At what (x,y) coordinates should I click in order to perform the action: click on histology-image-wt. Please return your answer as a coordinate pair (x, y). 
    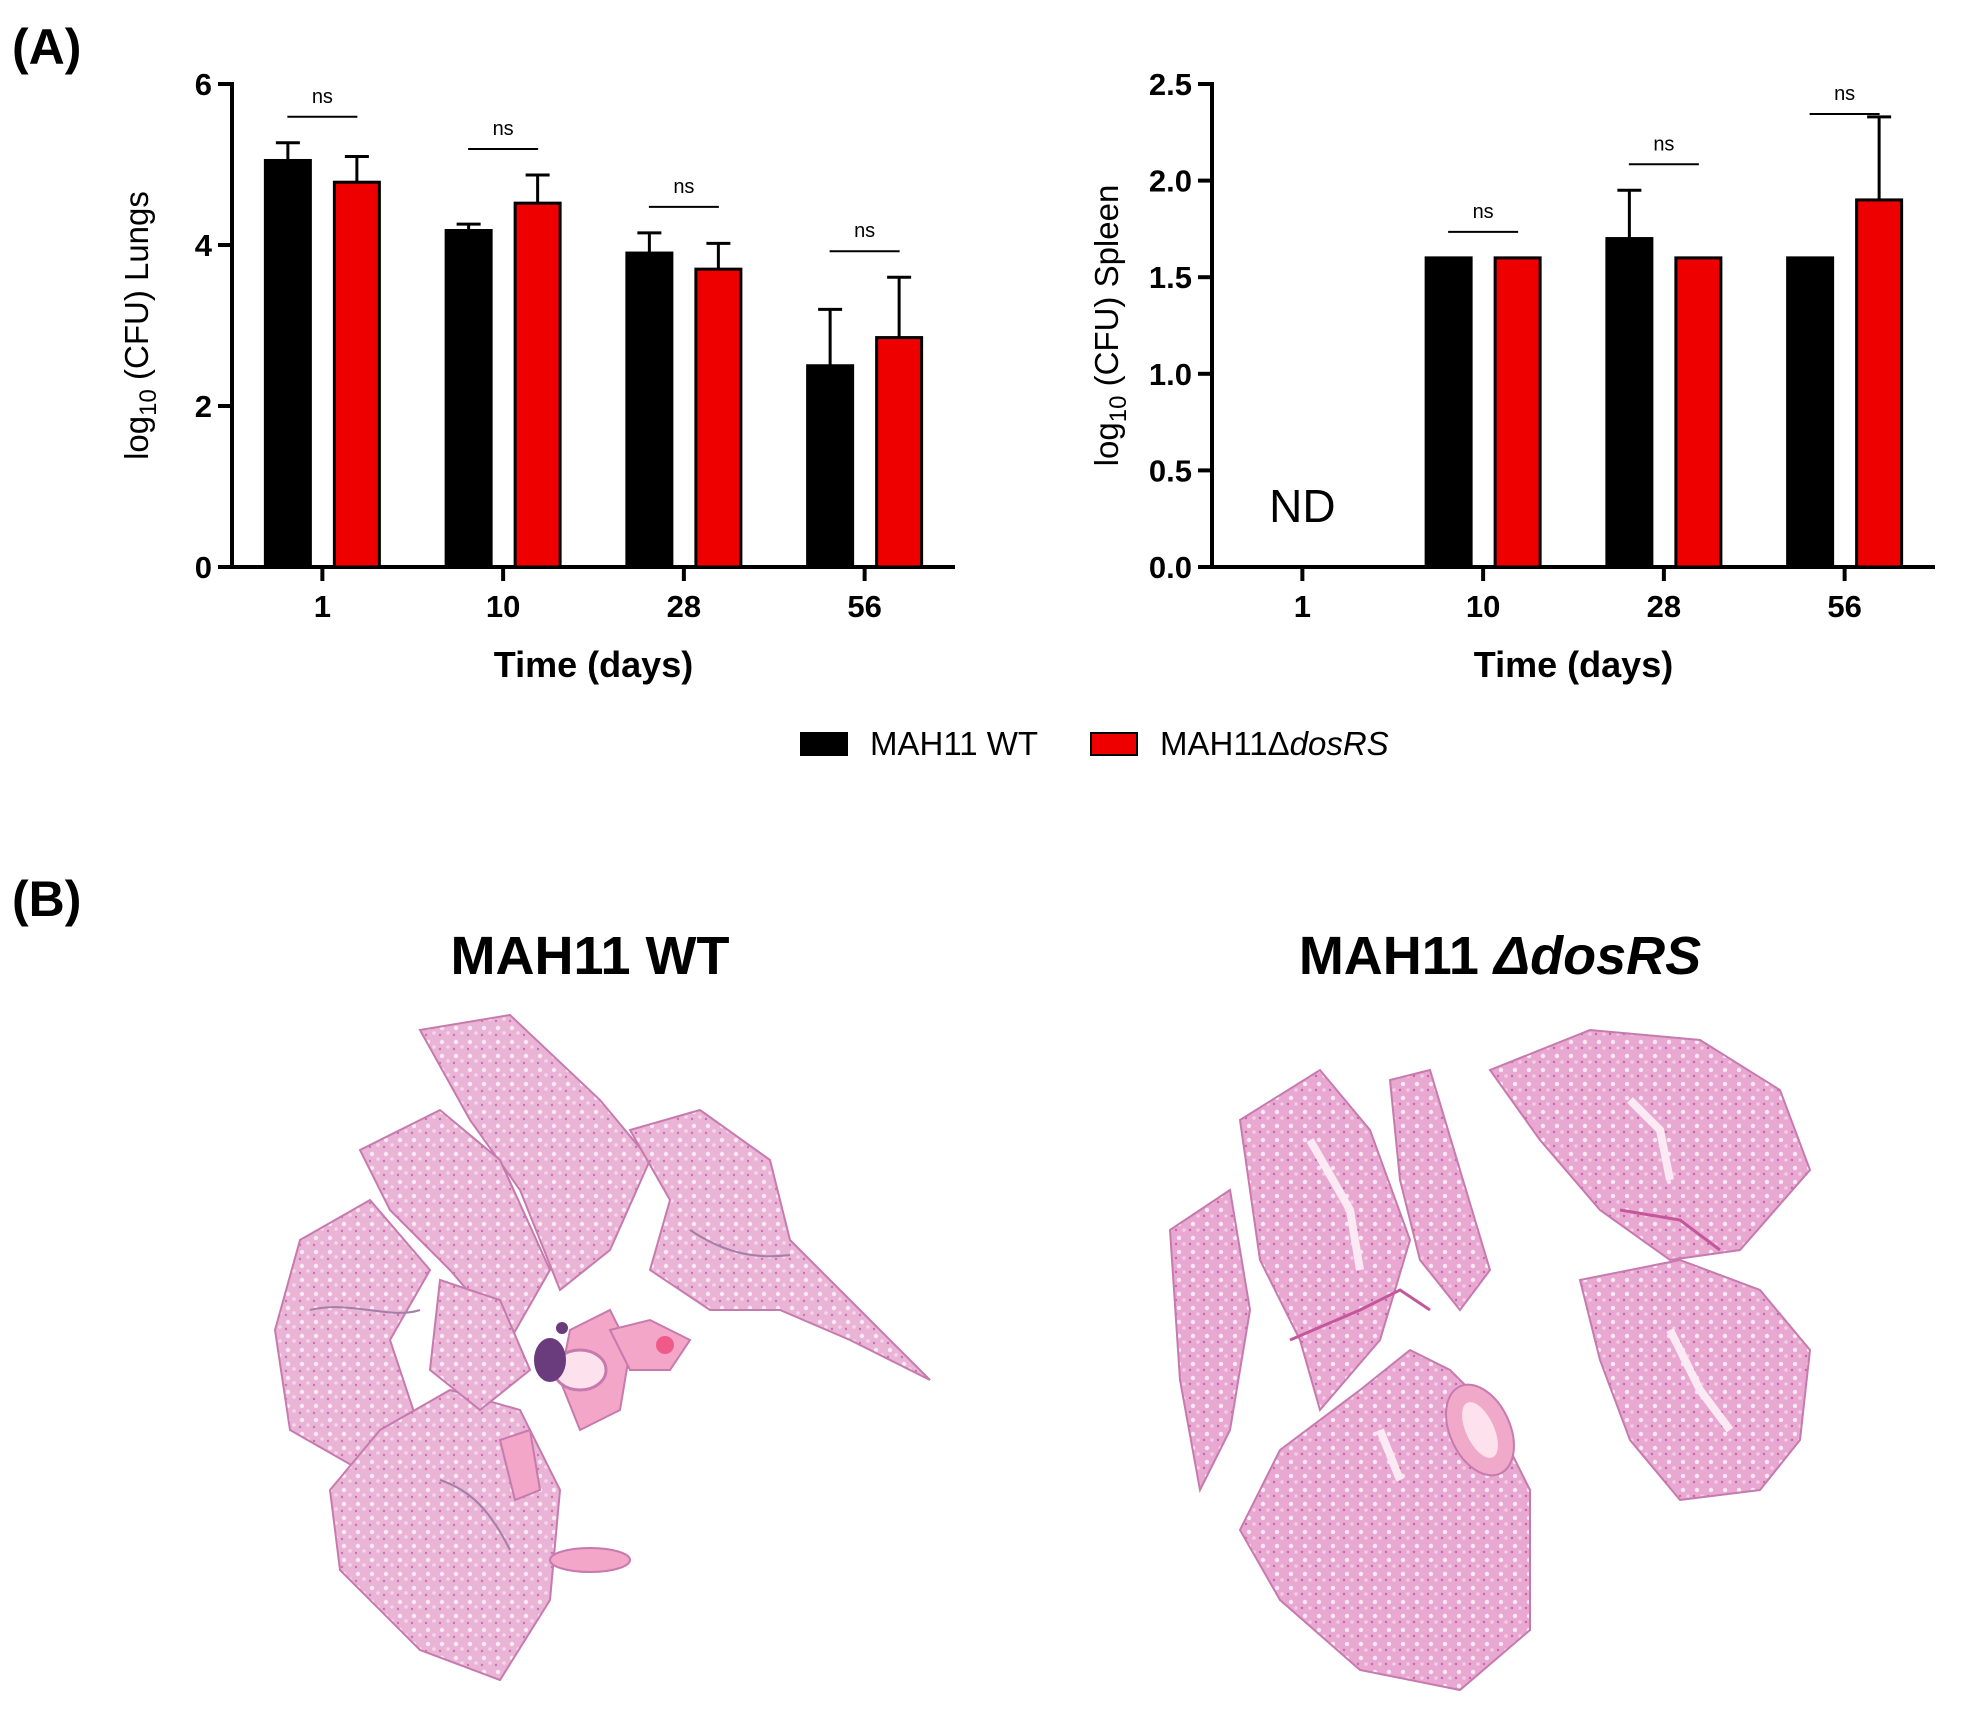
    Looking at the image, I should click on (602, 1347).